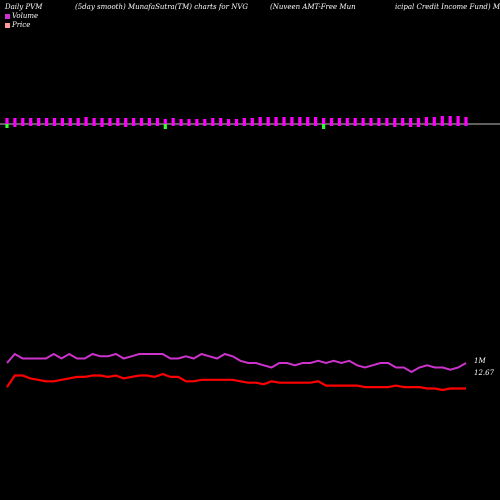 The height and width of the screenshot is (500, 500). I want to click on legend-volume: Volume, so click(21, 16).